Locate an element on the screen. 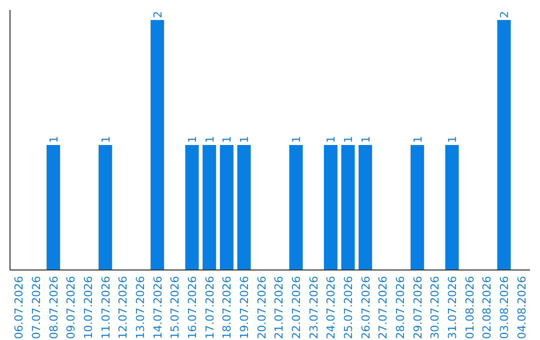 Image resolution: width=540 pixels, height=340 pixels. x-tick-label: 09.07.2026 is located at coordinates (71, 307).